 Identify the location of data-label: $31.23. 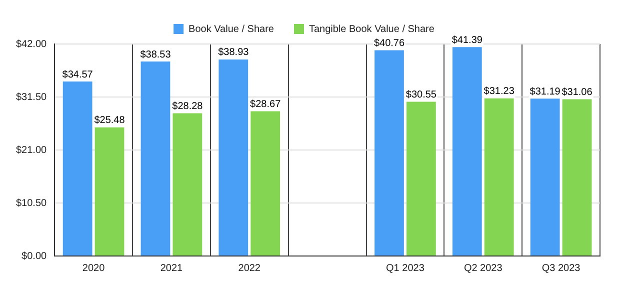
(499, 92).